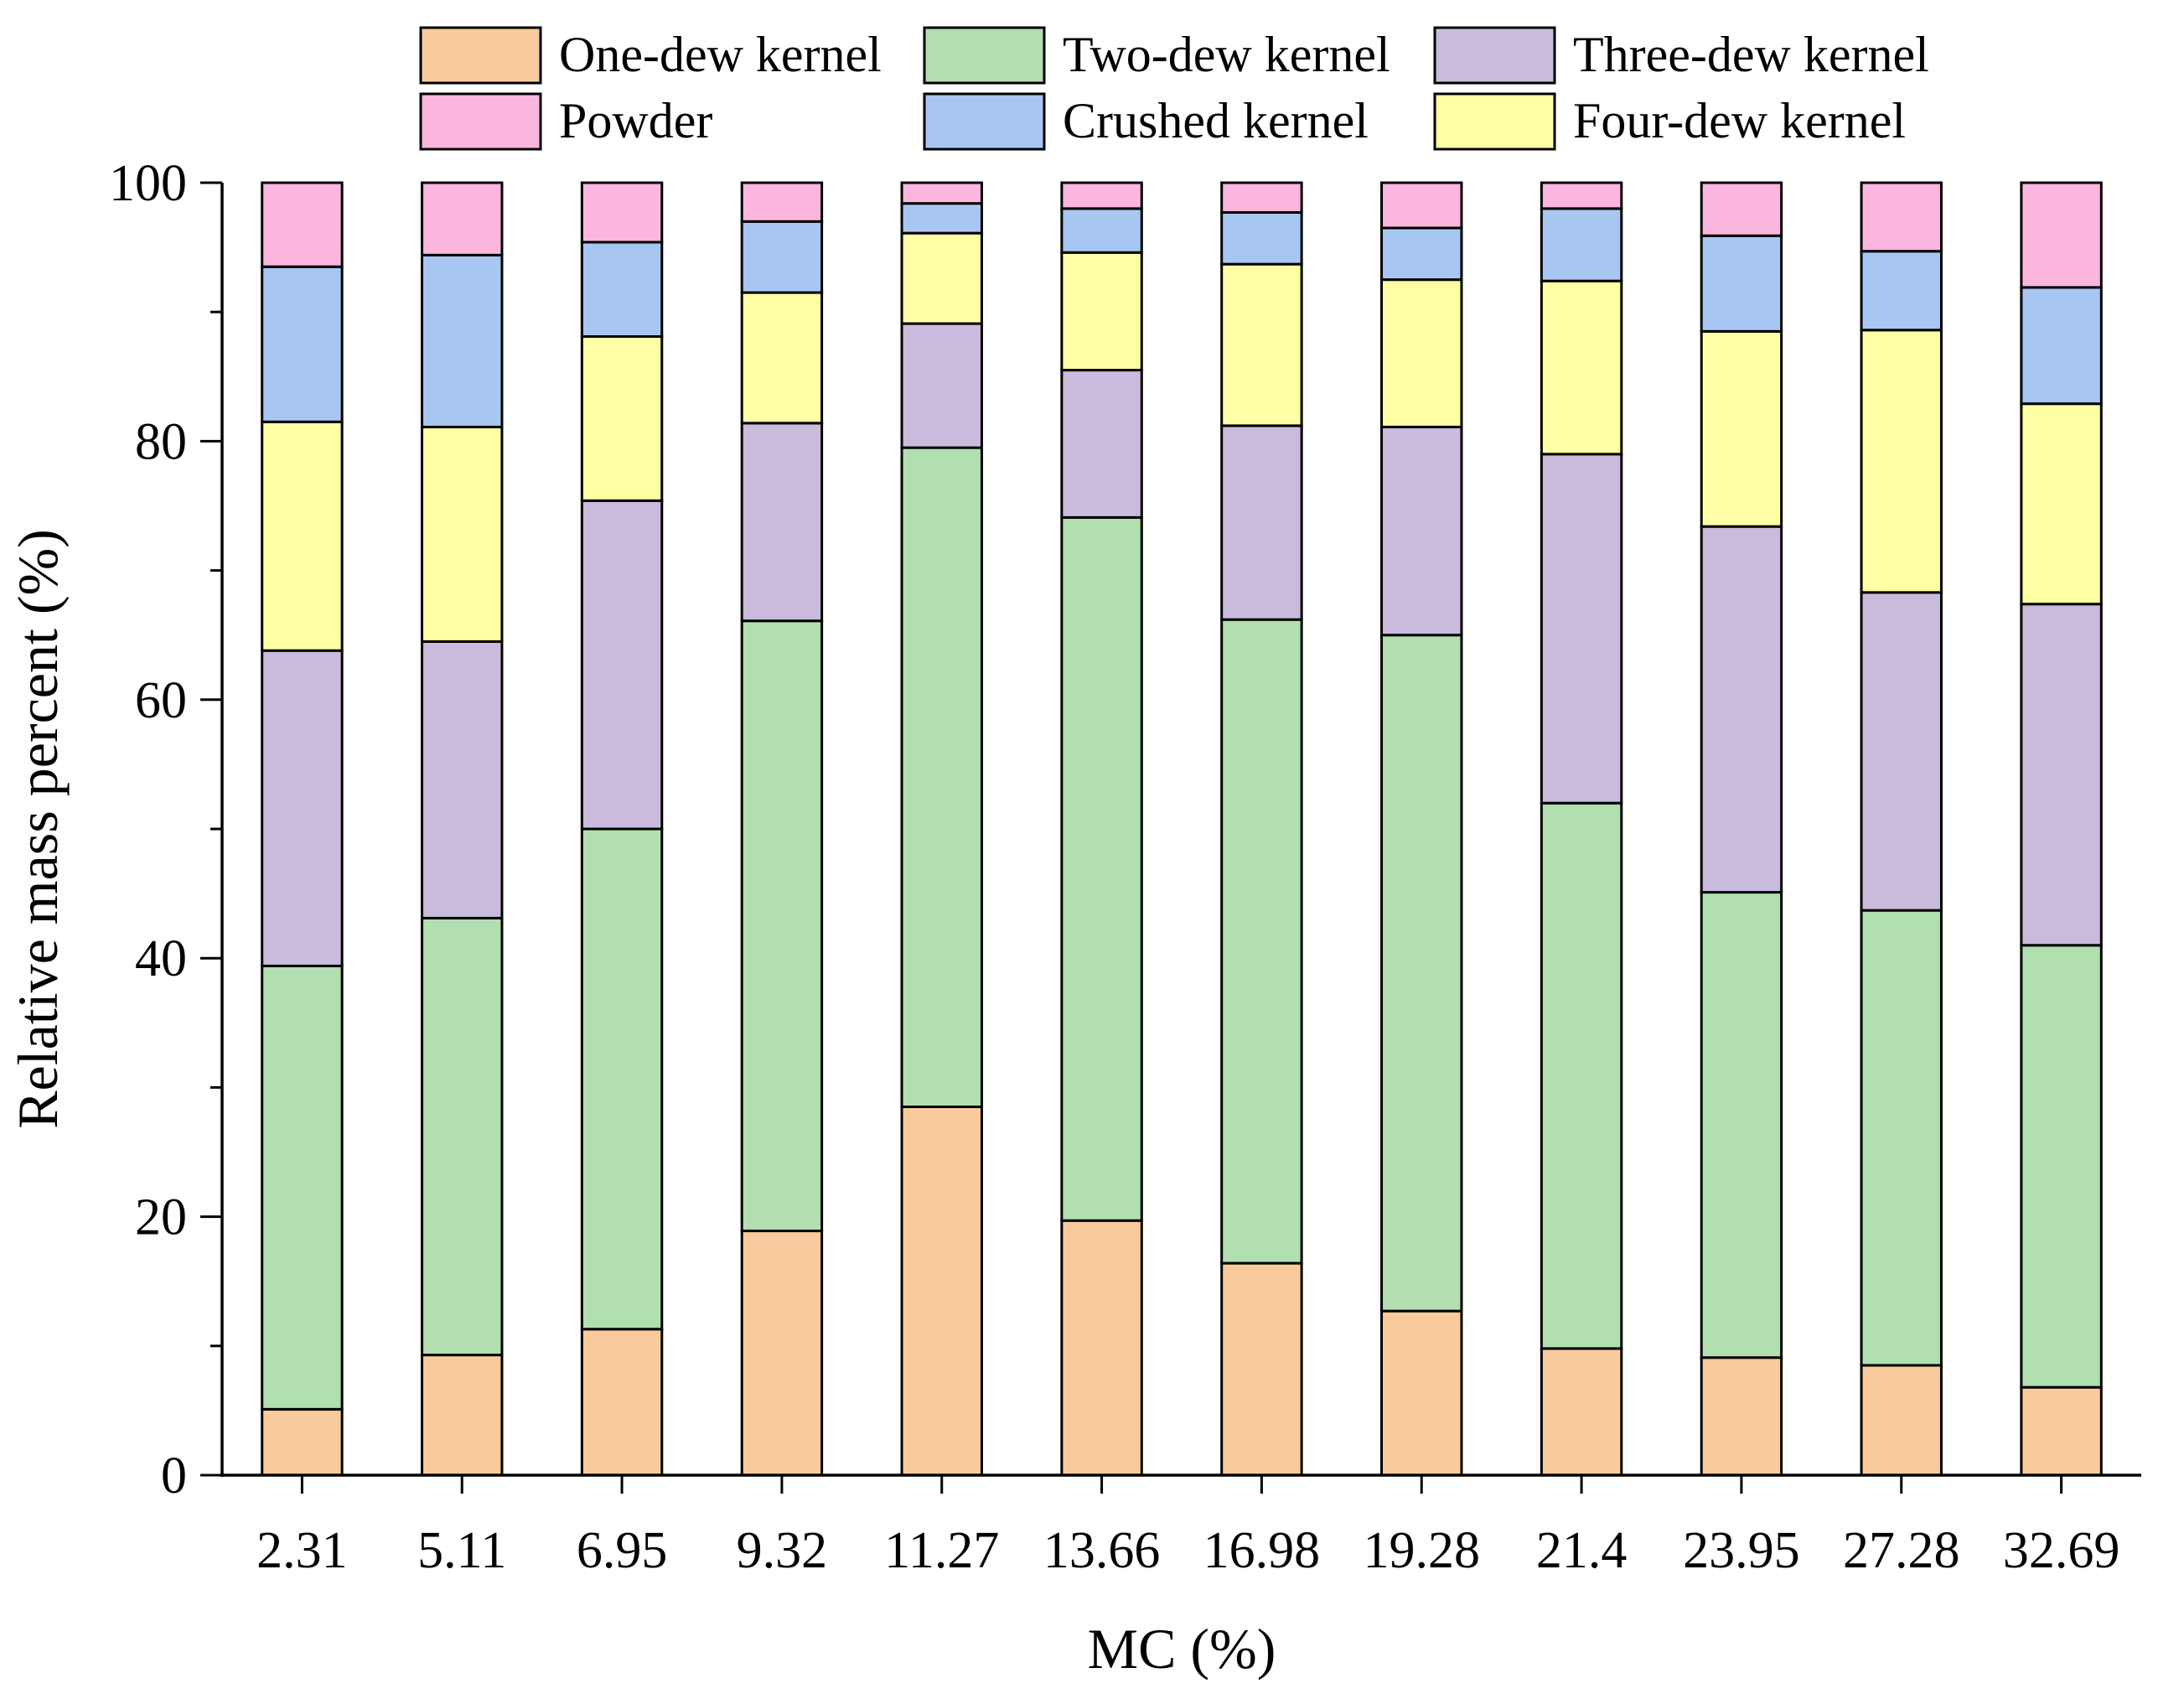  Describe the element at coordinates (1422, 1550) in the screenshot. I see `x-tick-label: 19.28` at that location.